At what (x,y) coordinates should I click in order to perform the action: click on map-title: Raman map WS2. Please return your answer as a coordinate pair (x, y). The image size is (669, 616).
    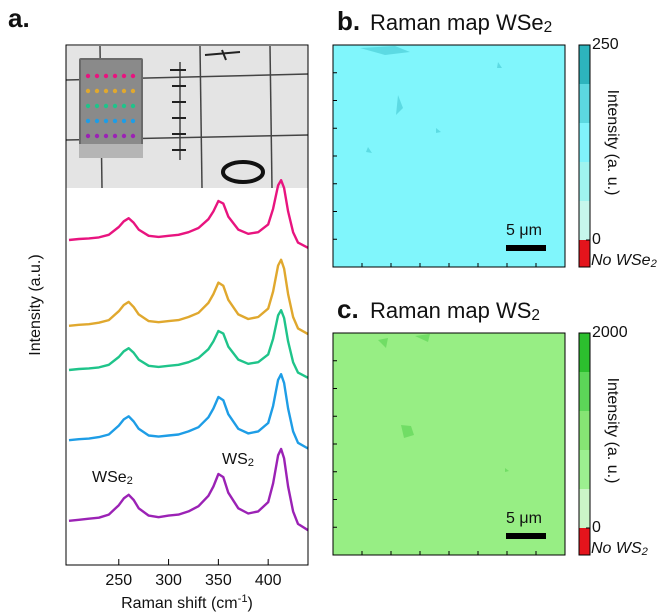
    Looking at the image, I should click on (455, 311).